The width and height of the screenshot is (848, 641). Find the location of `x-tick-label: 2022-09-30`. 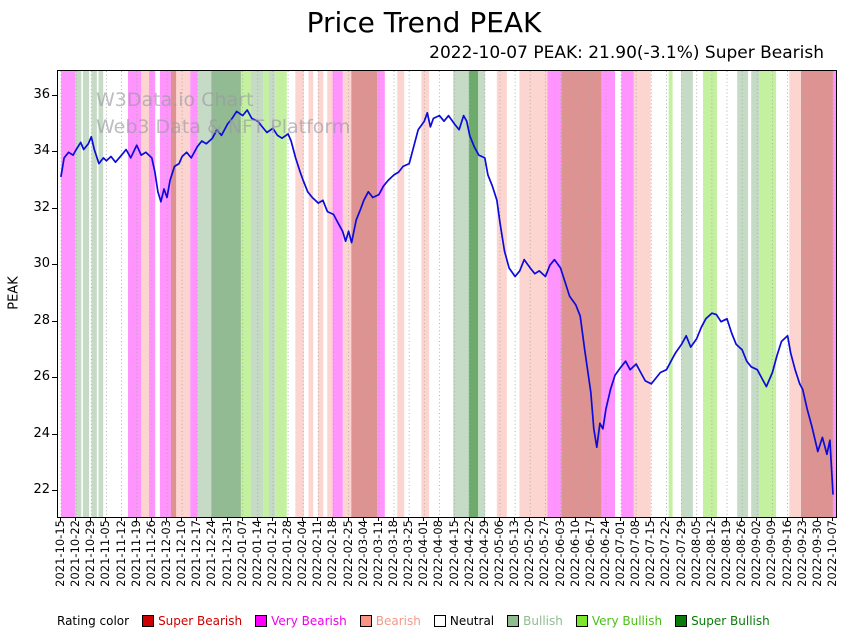

x-tick-label: 2022-09-30 is located at coordinates (816, 553).